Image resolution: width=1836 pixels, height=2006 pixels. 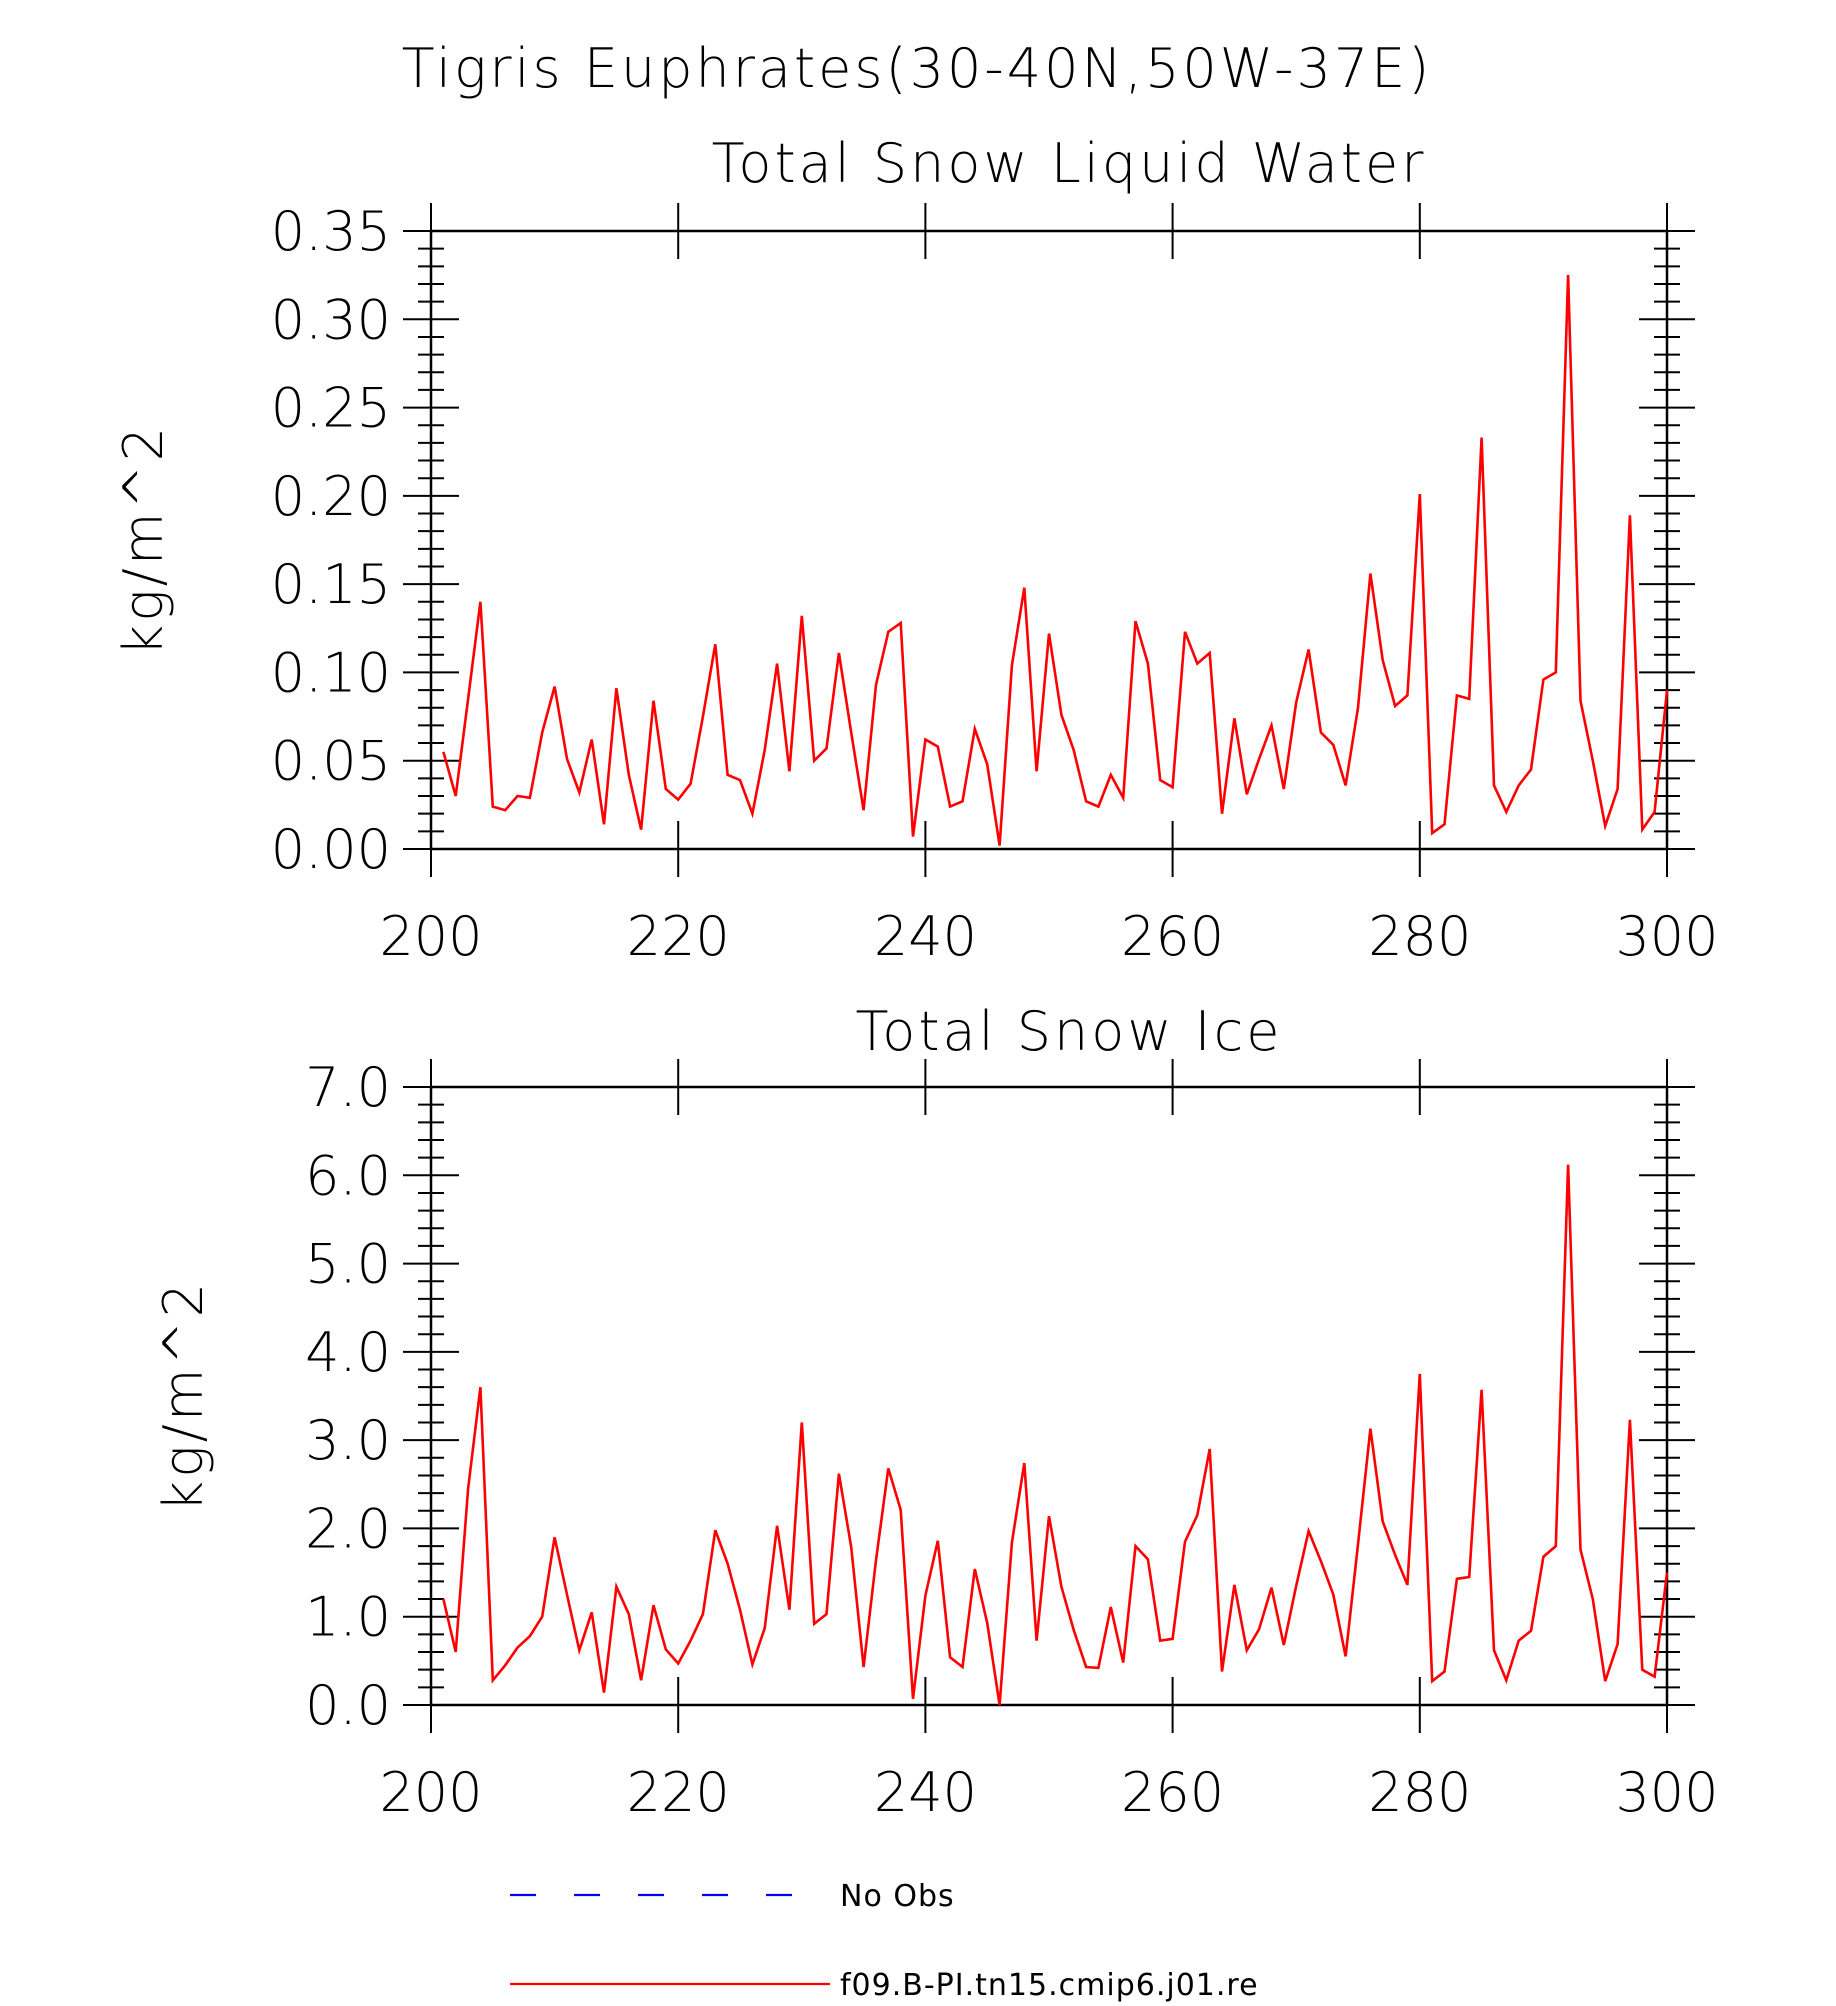 I want to click on y-tick-label: 0.10, so click(x=331, y=672).